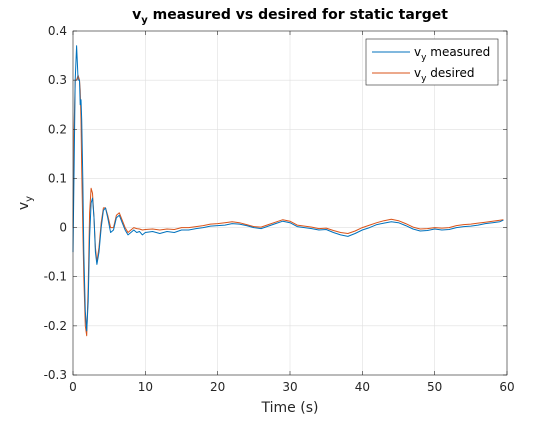 This screenshot has height=424, width=560. I want to click on x-axis-label: Time (s), so click(290, 408).